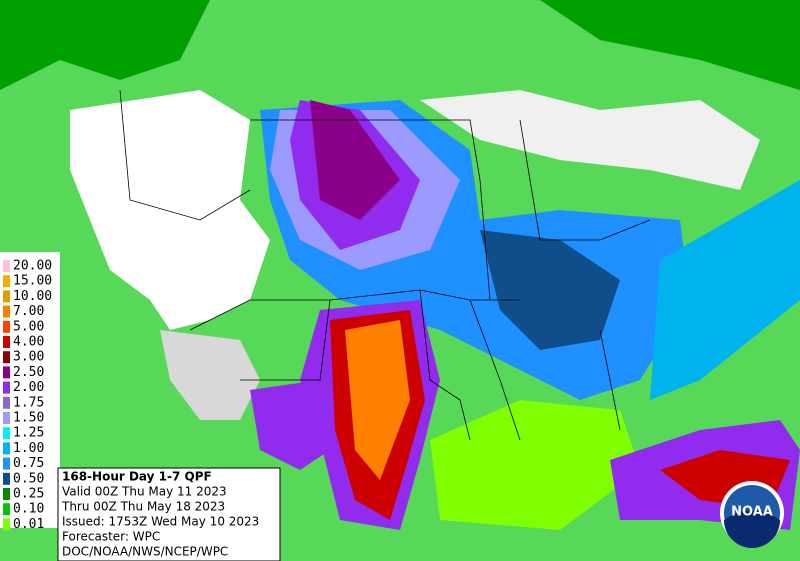  Describe the element at coordinates (752, 529) in the screenshot. I see `logo-wave` at that location.